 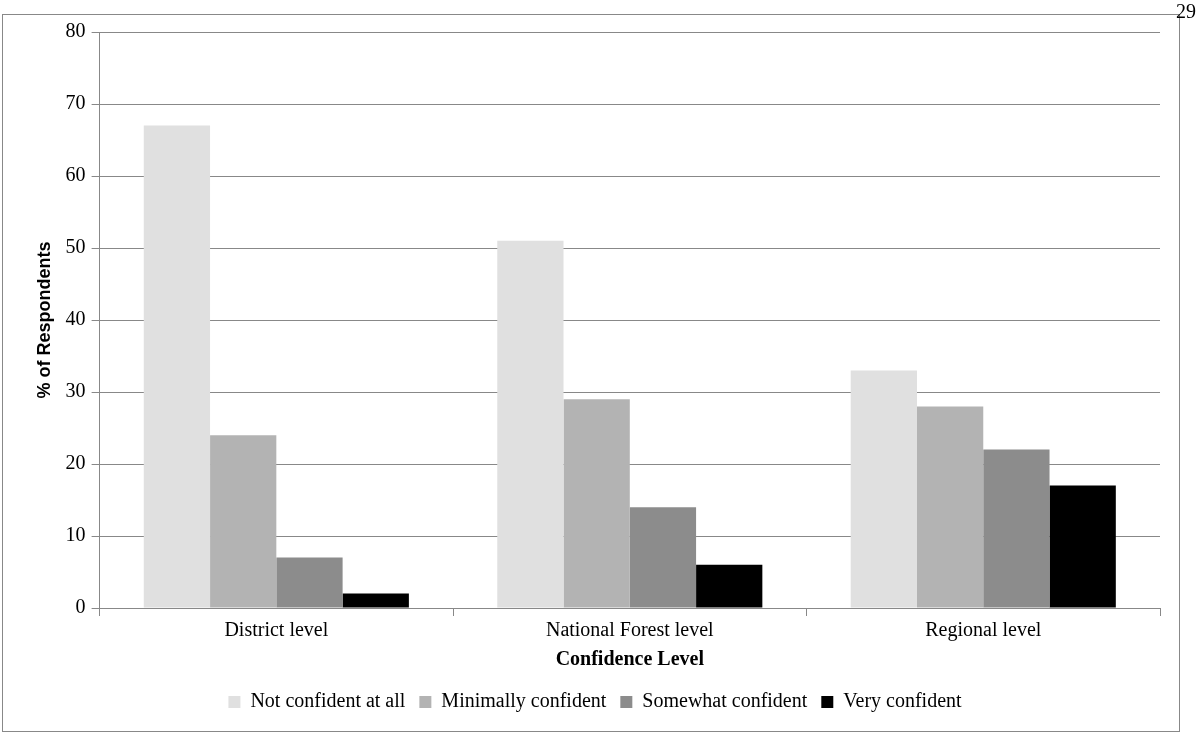 What do you see at coordinates (75, 30) in the screenshot?
I see `y-tick-label: 80` at bounding box center [75, 30].